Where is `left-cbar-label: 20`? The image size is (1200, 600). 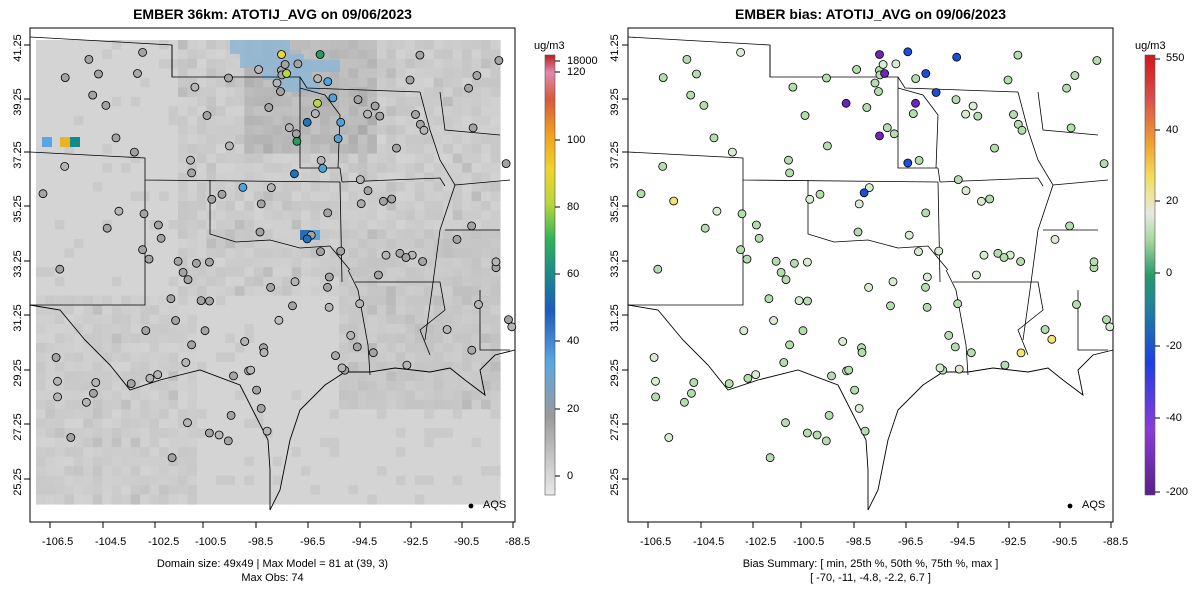 left-cbar-label: 20 is located at coordinates (573, 409).